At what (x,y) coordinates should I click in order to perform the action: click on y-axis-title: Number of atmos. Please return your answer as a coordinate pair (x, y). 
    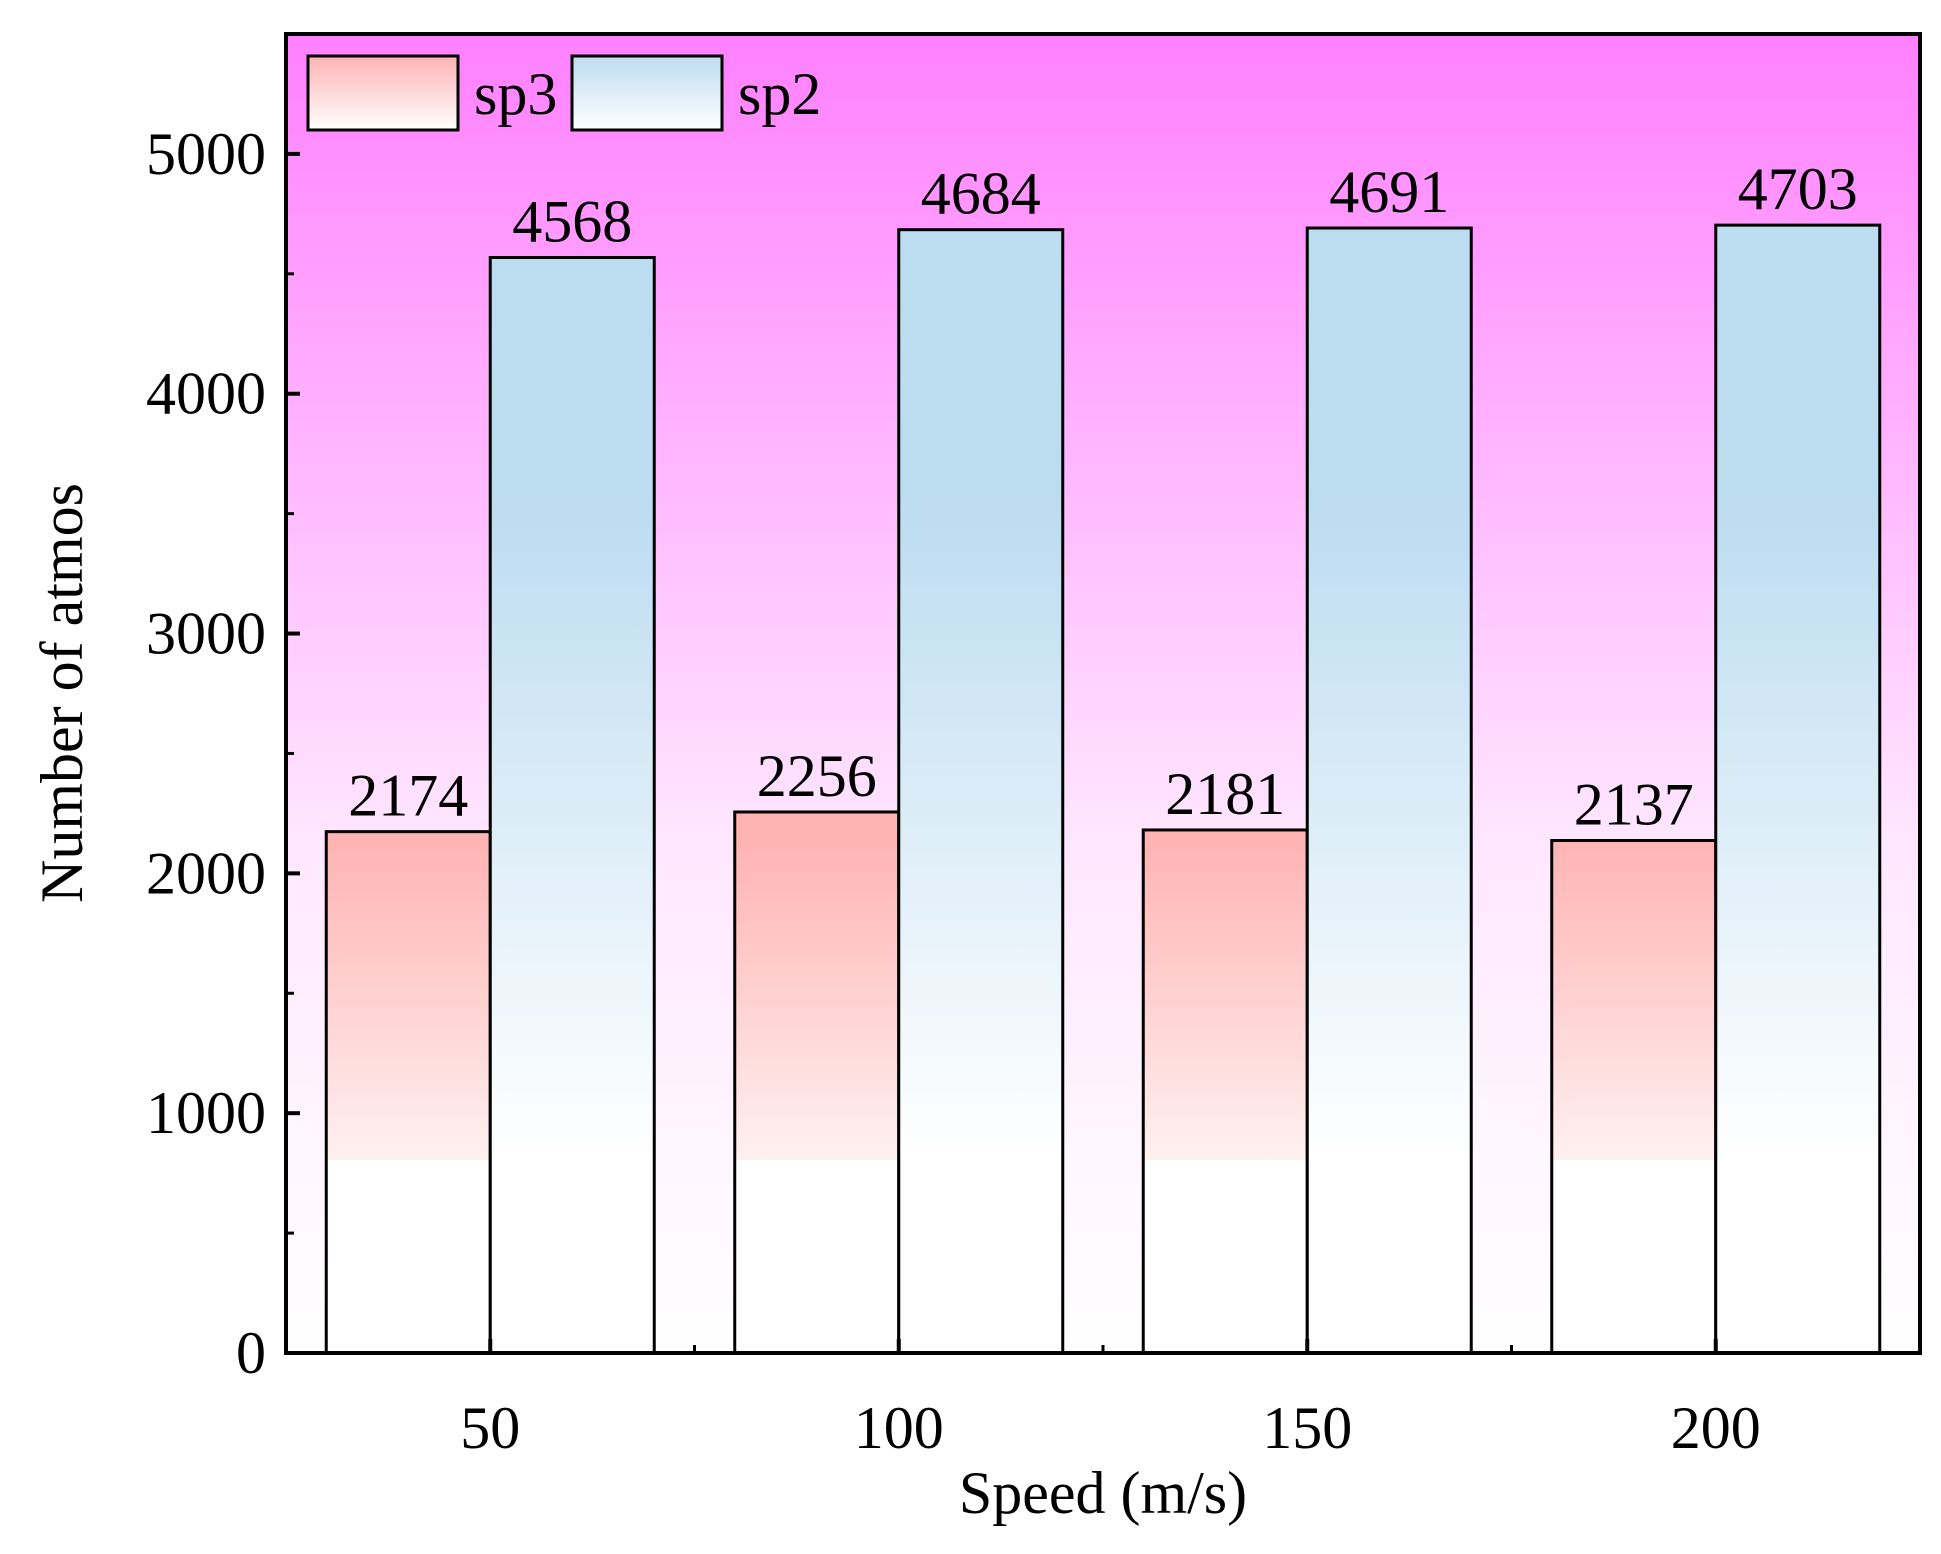
    Looking at the image, I should click on (62, 693).